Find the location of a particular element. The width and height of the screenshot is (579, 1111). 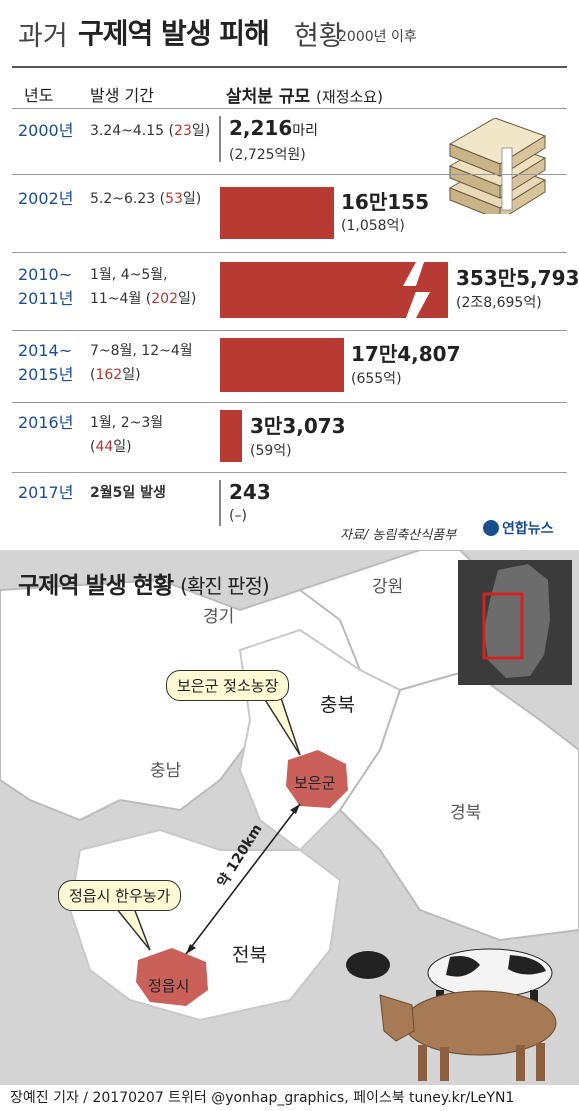

table-row-cost: (59억) is located at coordinates (271, 451).